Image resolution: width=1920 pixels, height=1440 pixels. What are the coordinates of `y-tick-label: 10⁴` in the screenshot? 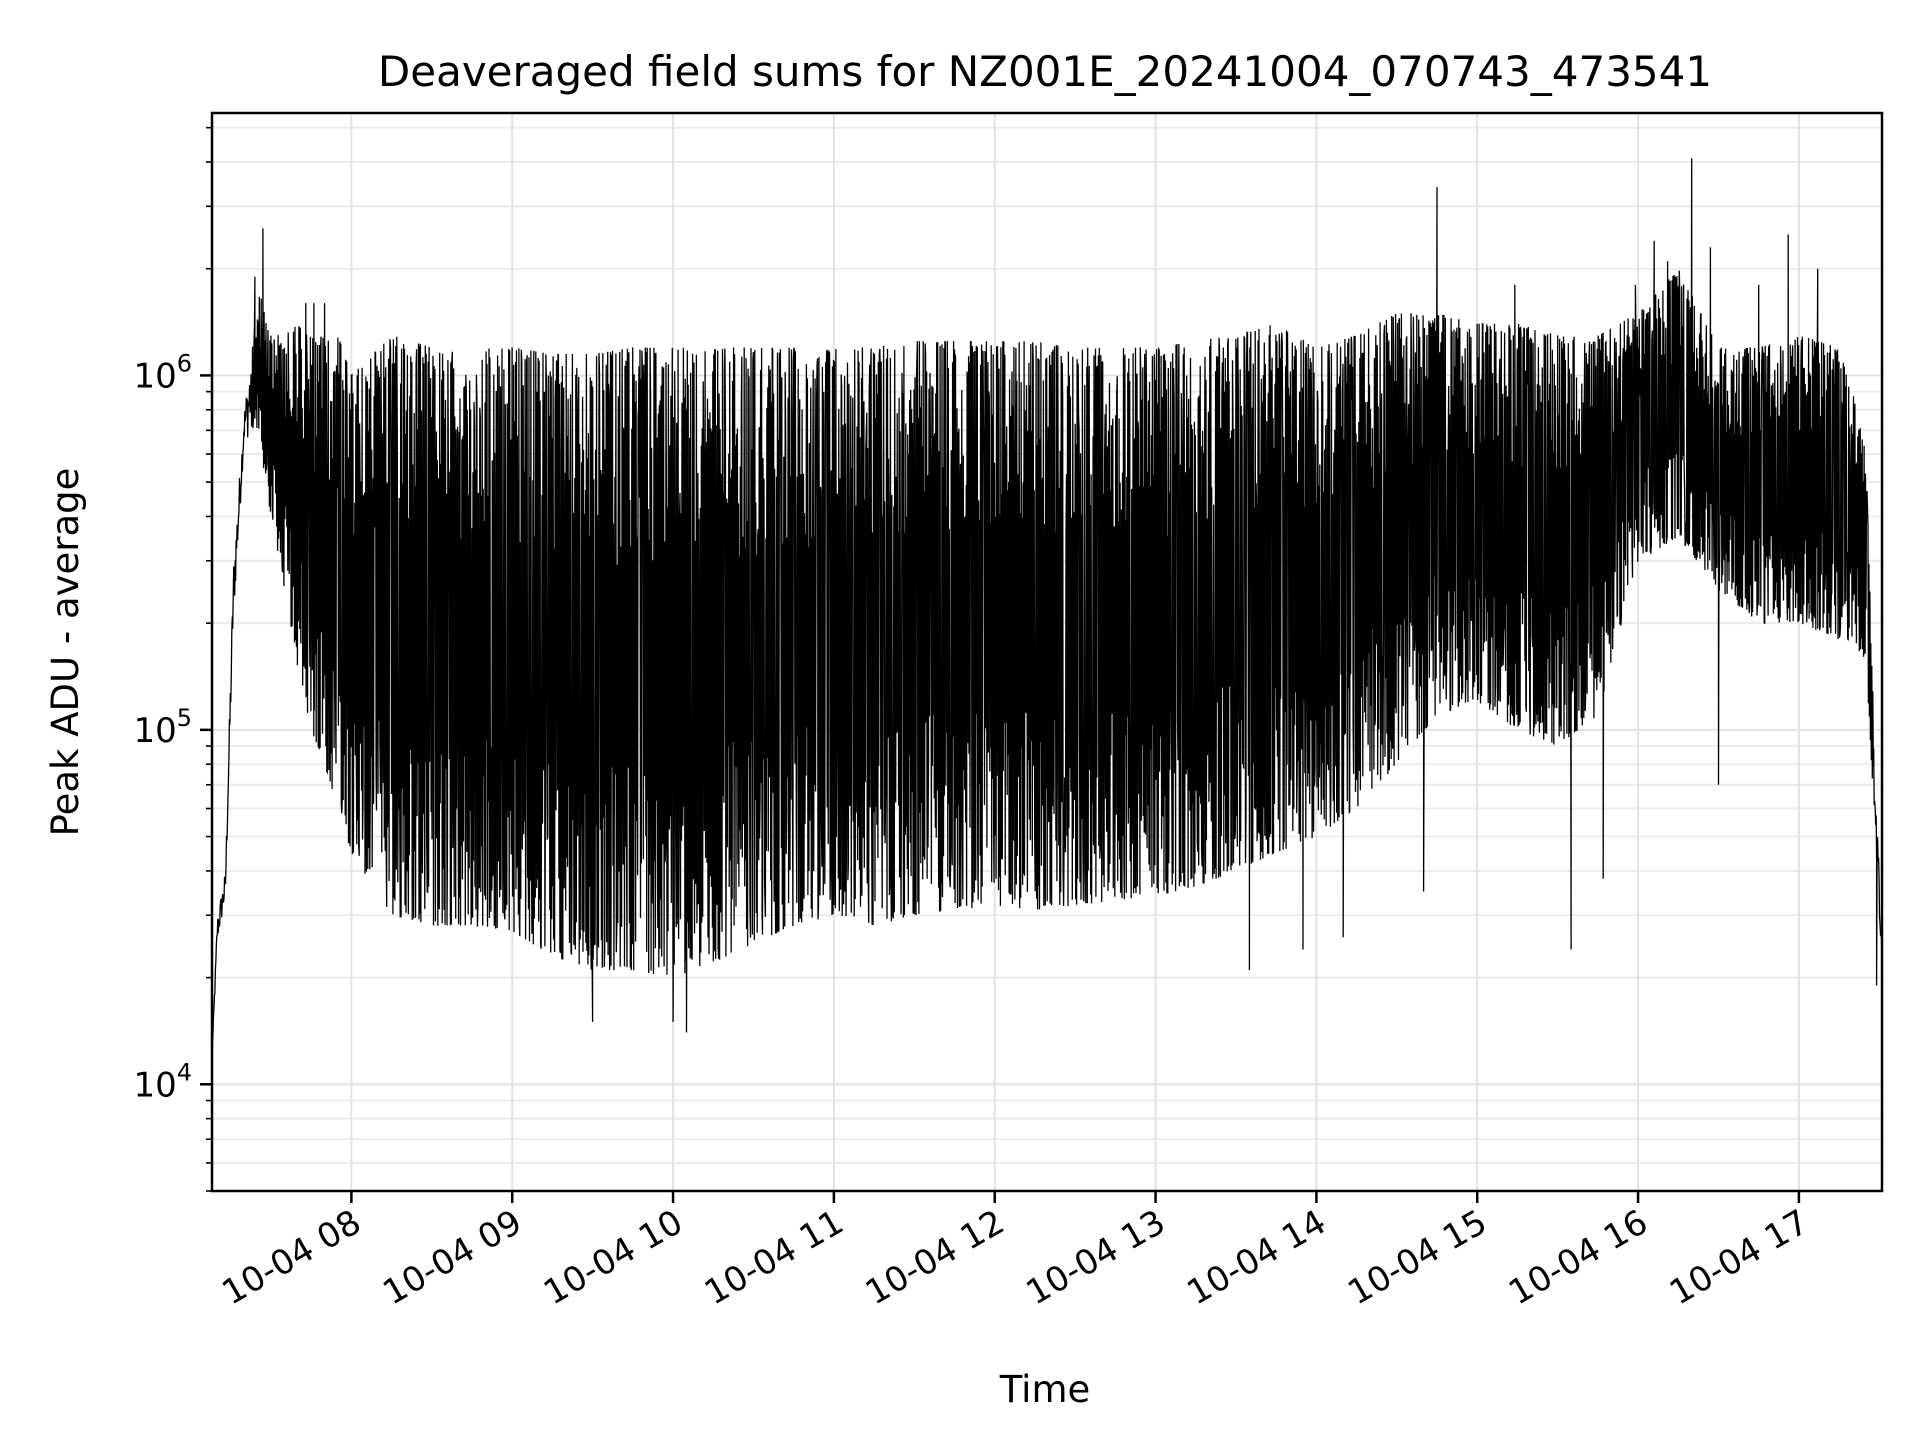 It's located at (162, 1081).